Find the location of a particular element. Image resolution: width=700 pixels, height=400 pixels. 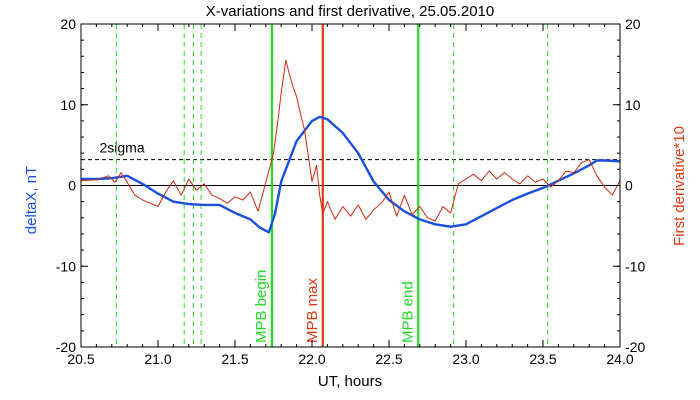

x-tick-label-0: 20.5 is located at coordinates (80, 359).